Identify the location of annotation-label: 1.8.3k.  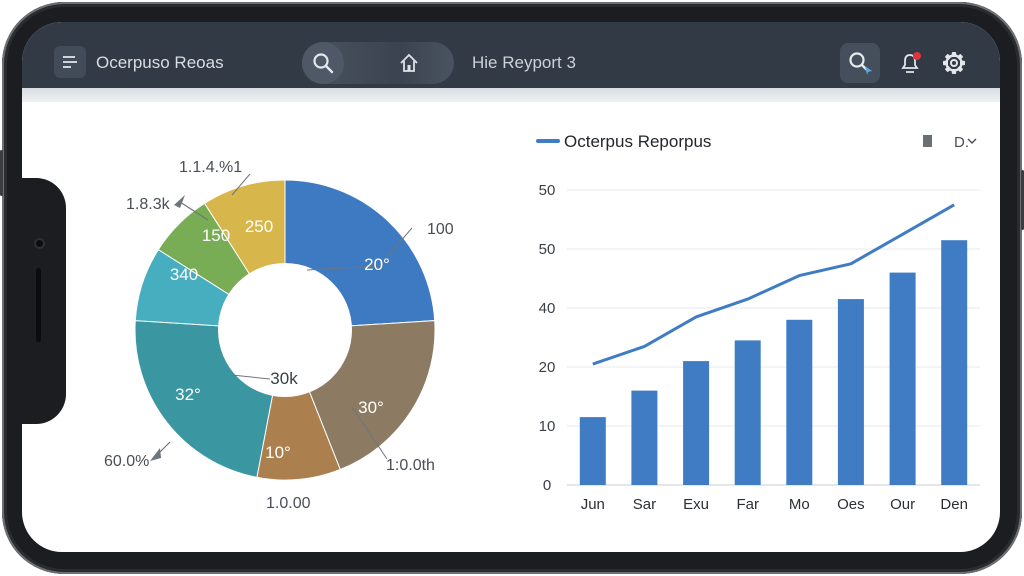
(148, 204).